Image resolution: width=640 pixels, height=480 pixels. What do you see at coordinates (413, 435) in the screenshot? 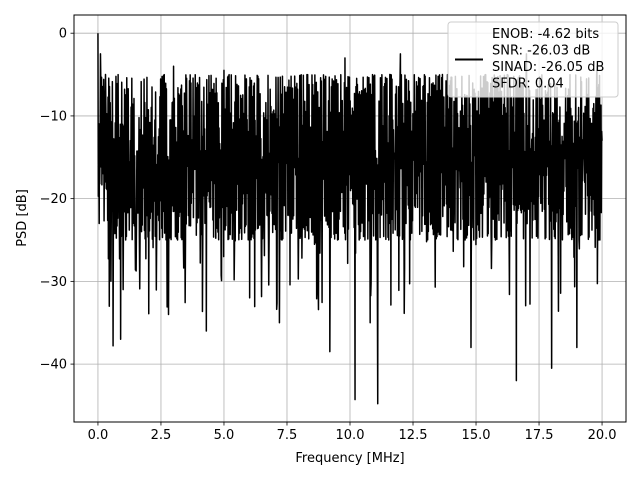
I see `x-tick-label: 12.5` at bounding box center [413, 435].